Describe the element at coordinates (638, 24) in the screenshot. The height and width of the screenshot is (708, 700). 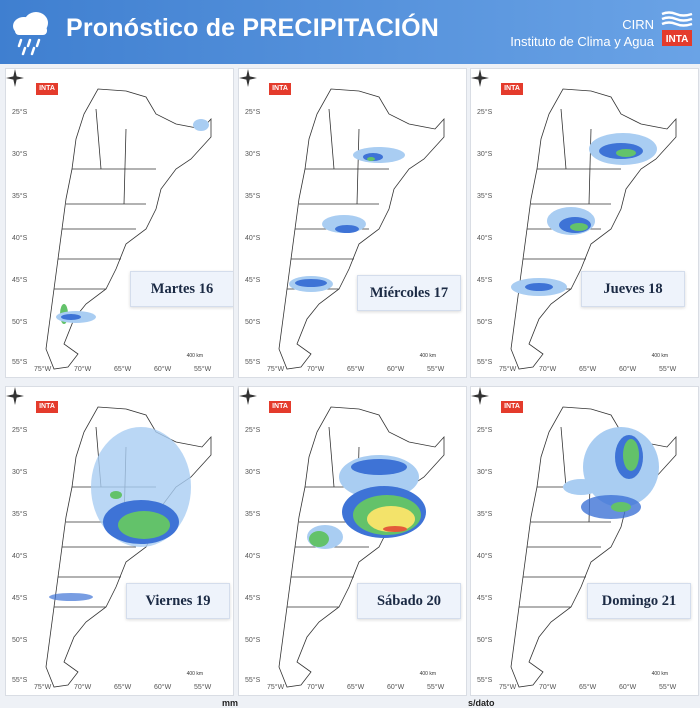
I see `org-short: CIRN` at that location.